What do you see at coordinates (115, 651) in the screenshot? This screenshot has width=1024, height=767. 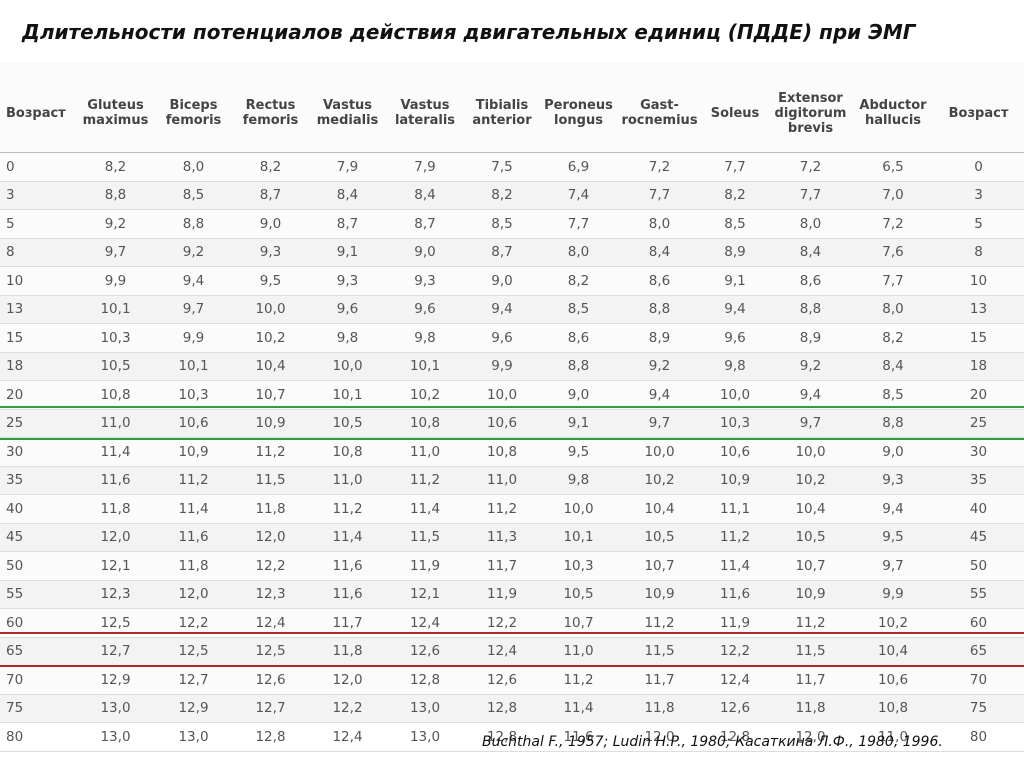 I see `duration-cell: 12,7` at bounding box center [115, 651].